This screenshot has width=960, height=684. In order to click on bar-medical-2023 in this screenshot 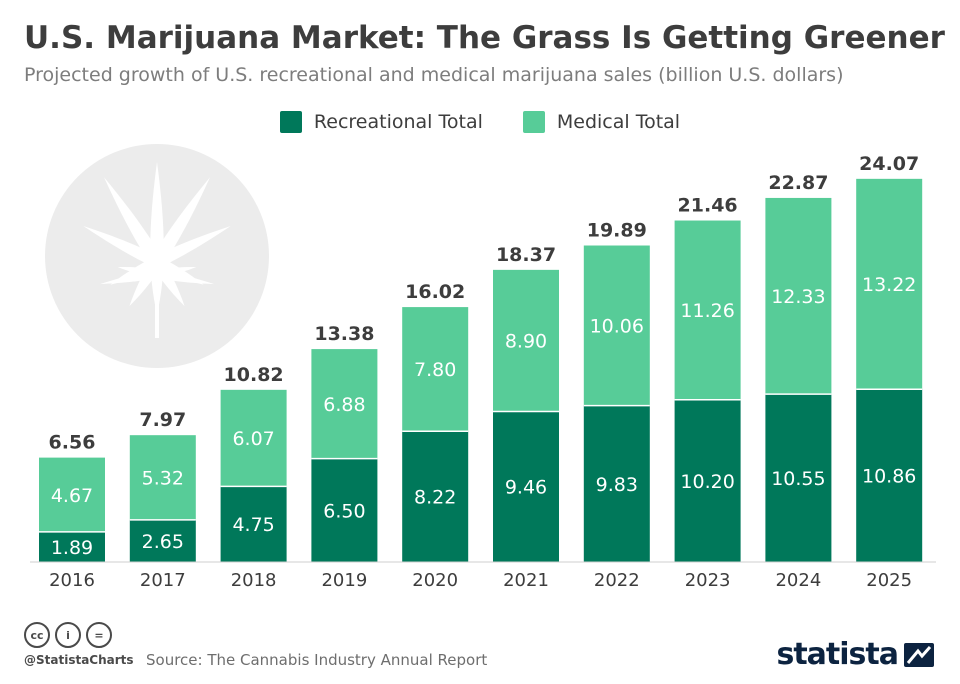, I will do `click(707, 310)`.